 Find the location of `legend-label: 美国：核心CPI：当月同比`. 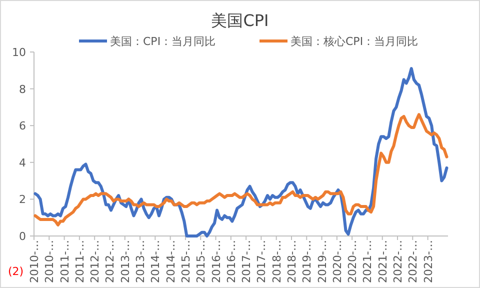

legend-label: 美国：核心CPI：当月同比 is located at coordinates (354, 41).